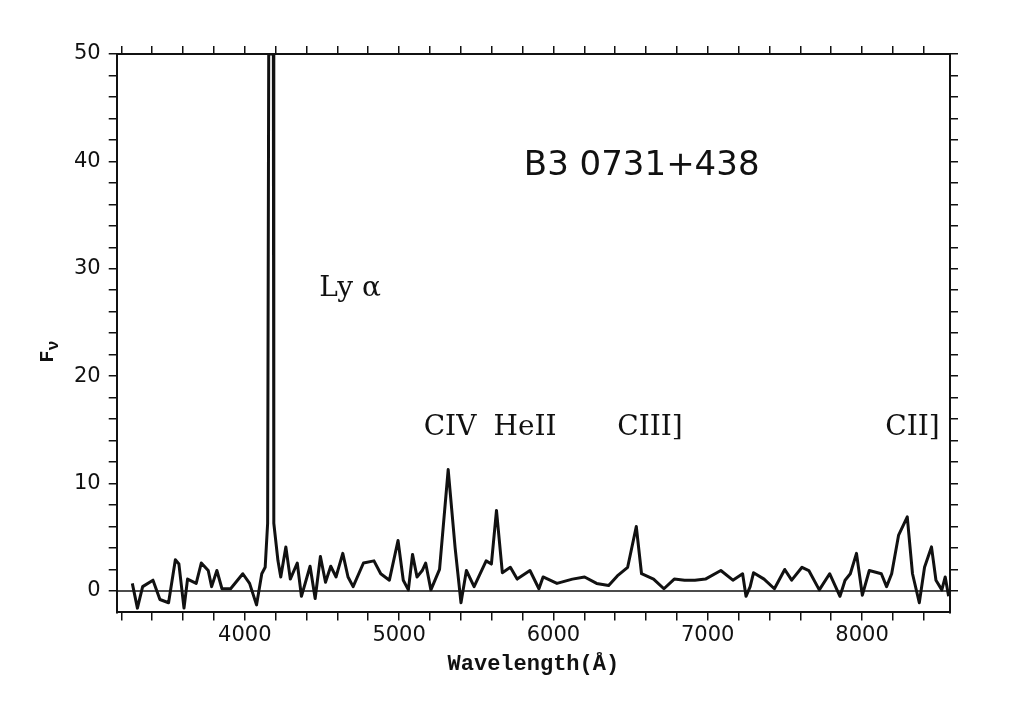 The image size is (1014, 711). Describe the element at coordinates (87, 52) in the screenshot. I see `y-tick-label: 50` at that location.